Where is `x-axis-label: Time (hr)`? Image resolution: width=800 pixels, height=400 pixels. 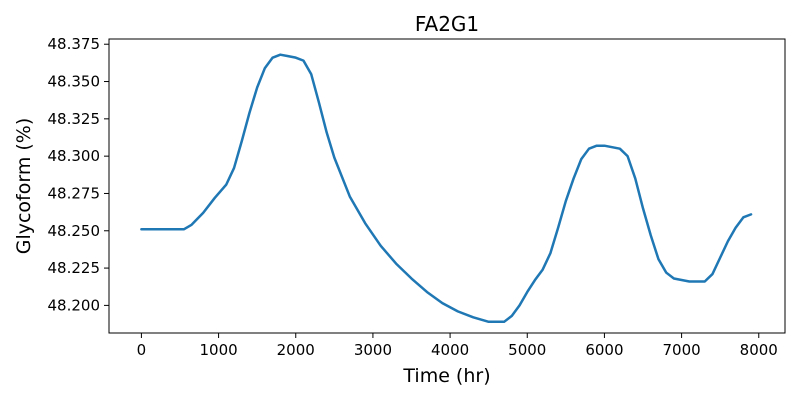 x-axis-label: Time (hr) is located at coordinates (446, 376).